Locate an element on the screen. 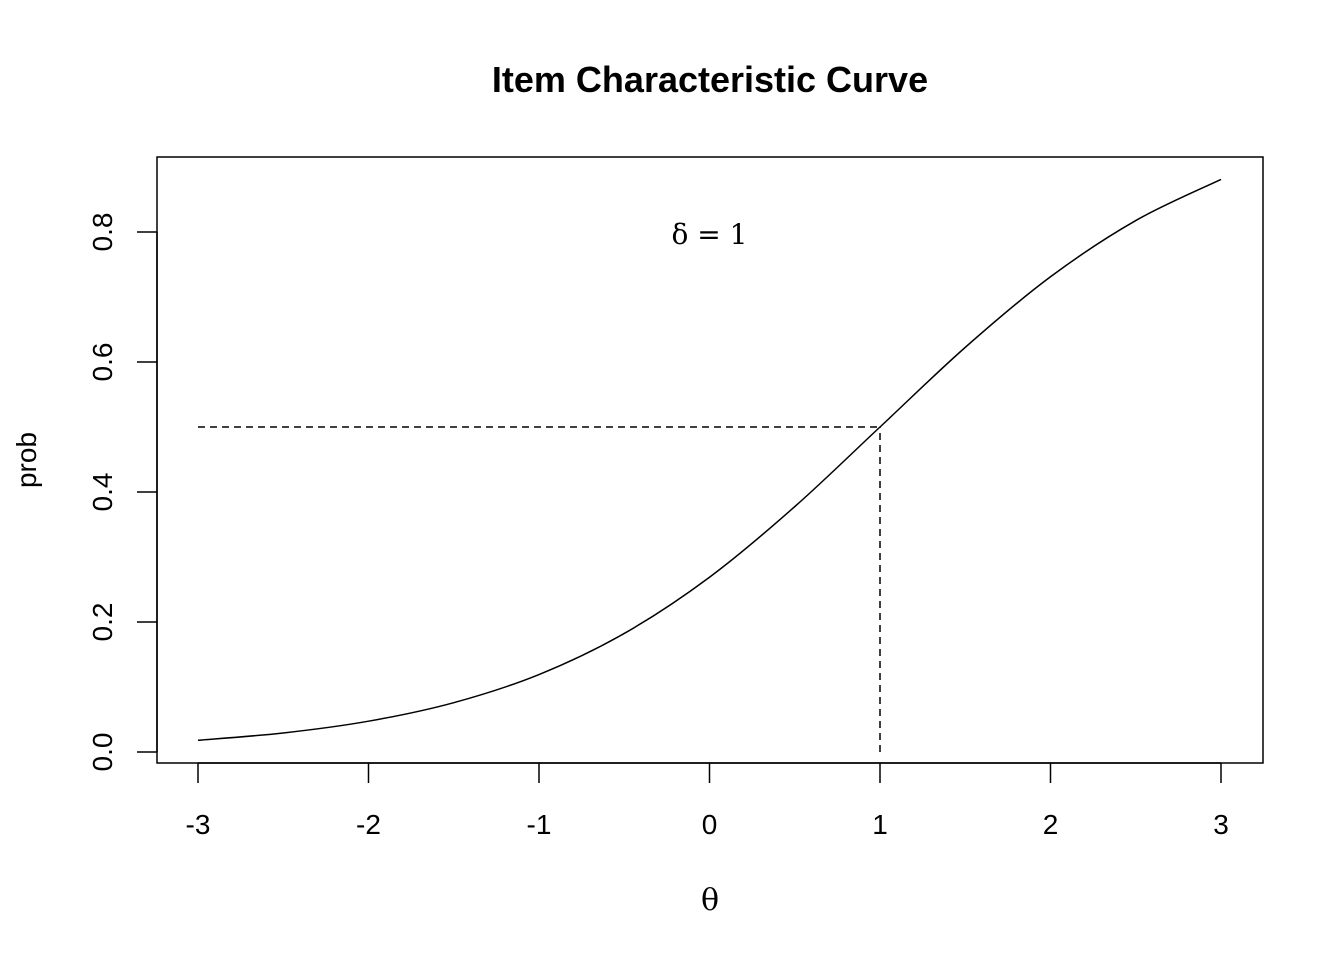 The image size is (1344, 960). x-tick-label: 3 is located at coordinates (1221, 824).